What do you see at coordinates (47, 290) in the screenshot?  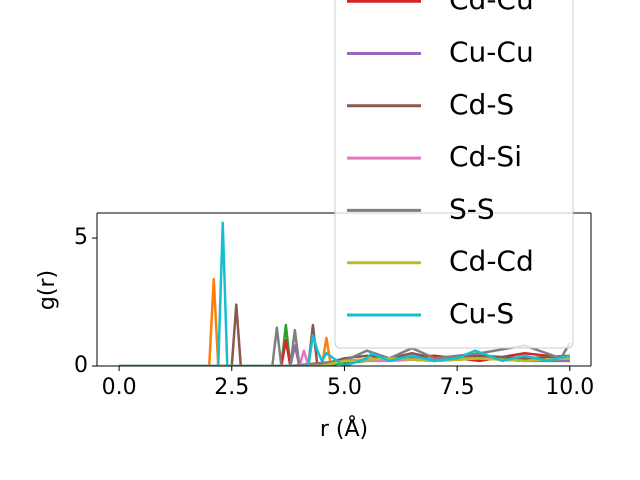 I see `y-axis-label: g(r)` at bounding box center [47, 290].